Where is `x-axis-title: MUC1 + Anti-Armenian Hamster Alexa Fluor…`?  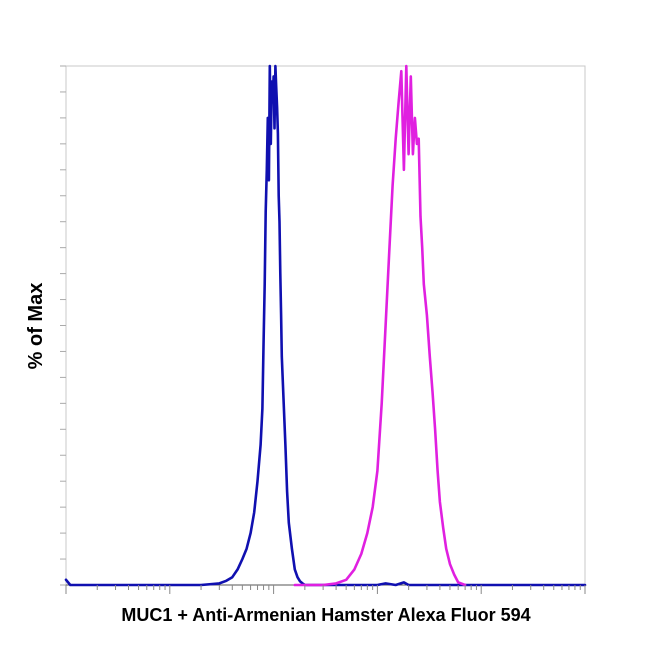 x-axis-title: MUC1 + Anti-Armenian Hamster Alexa Fluor… is located at coordinates (325, 615).